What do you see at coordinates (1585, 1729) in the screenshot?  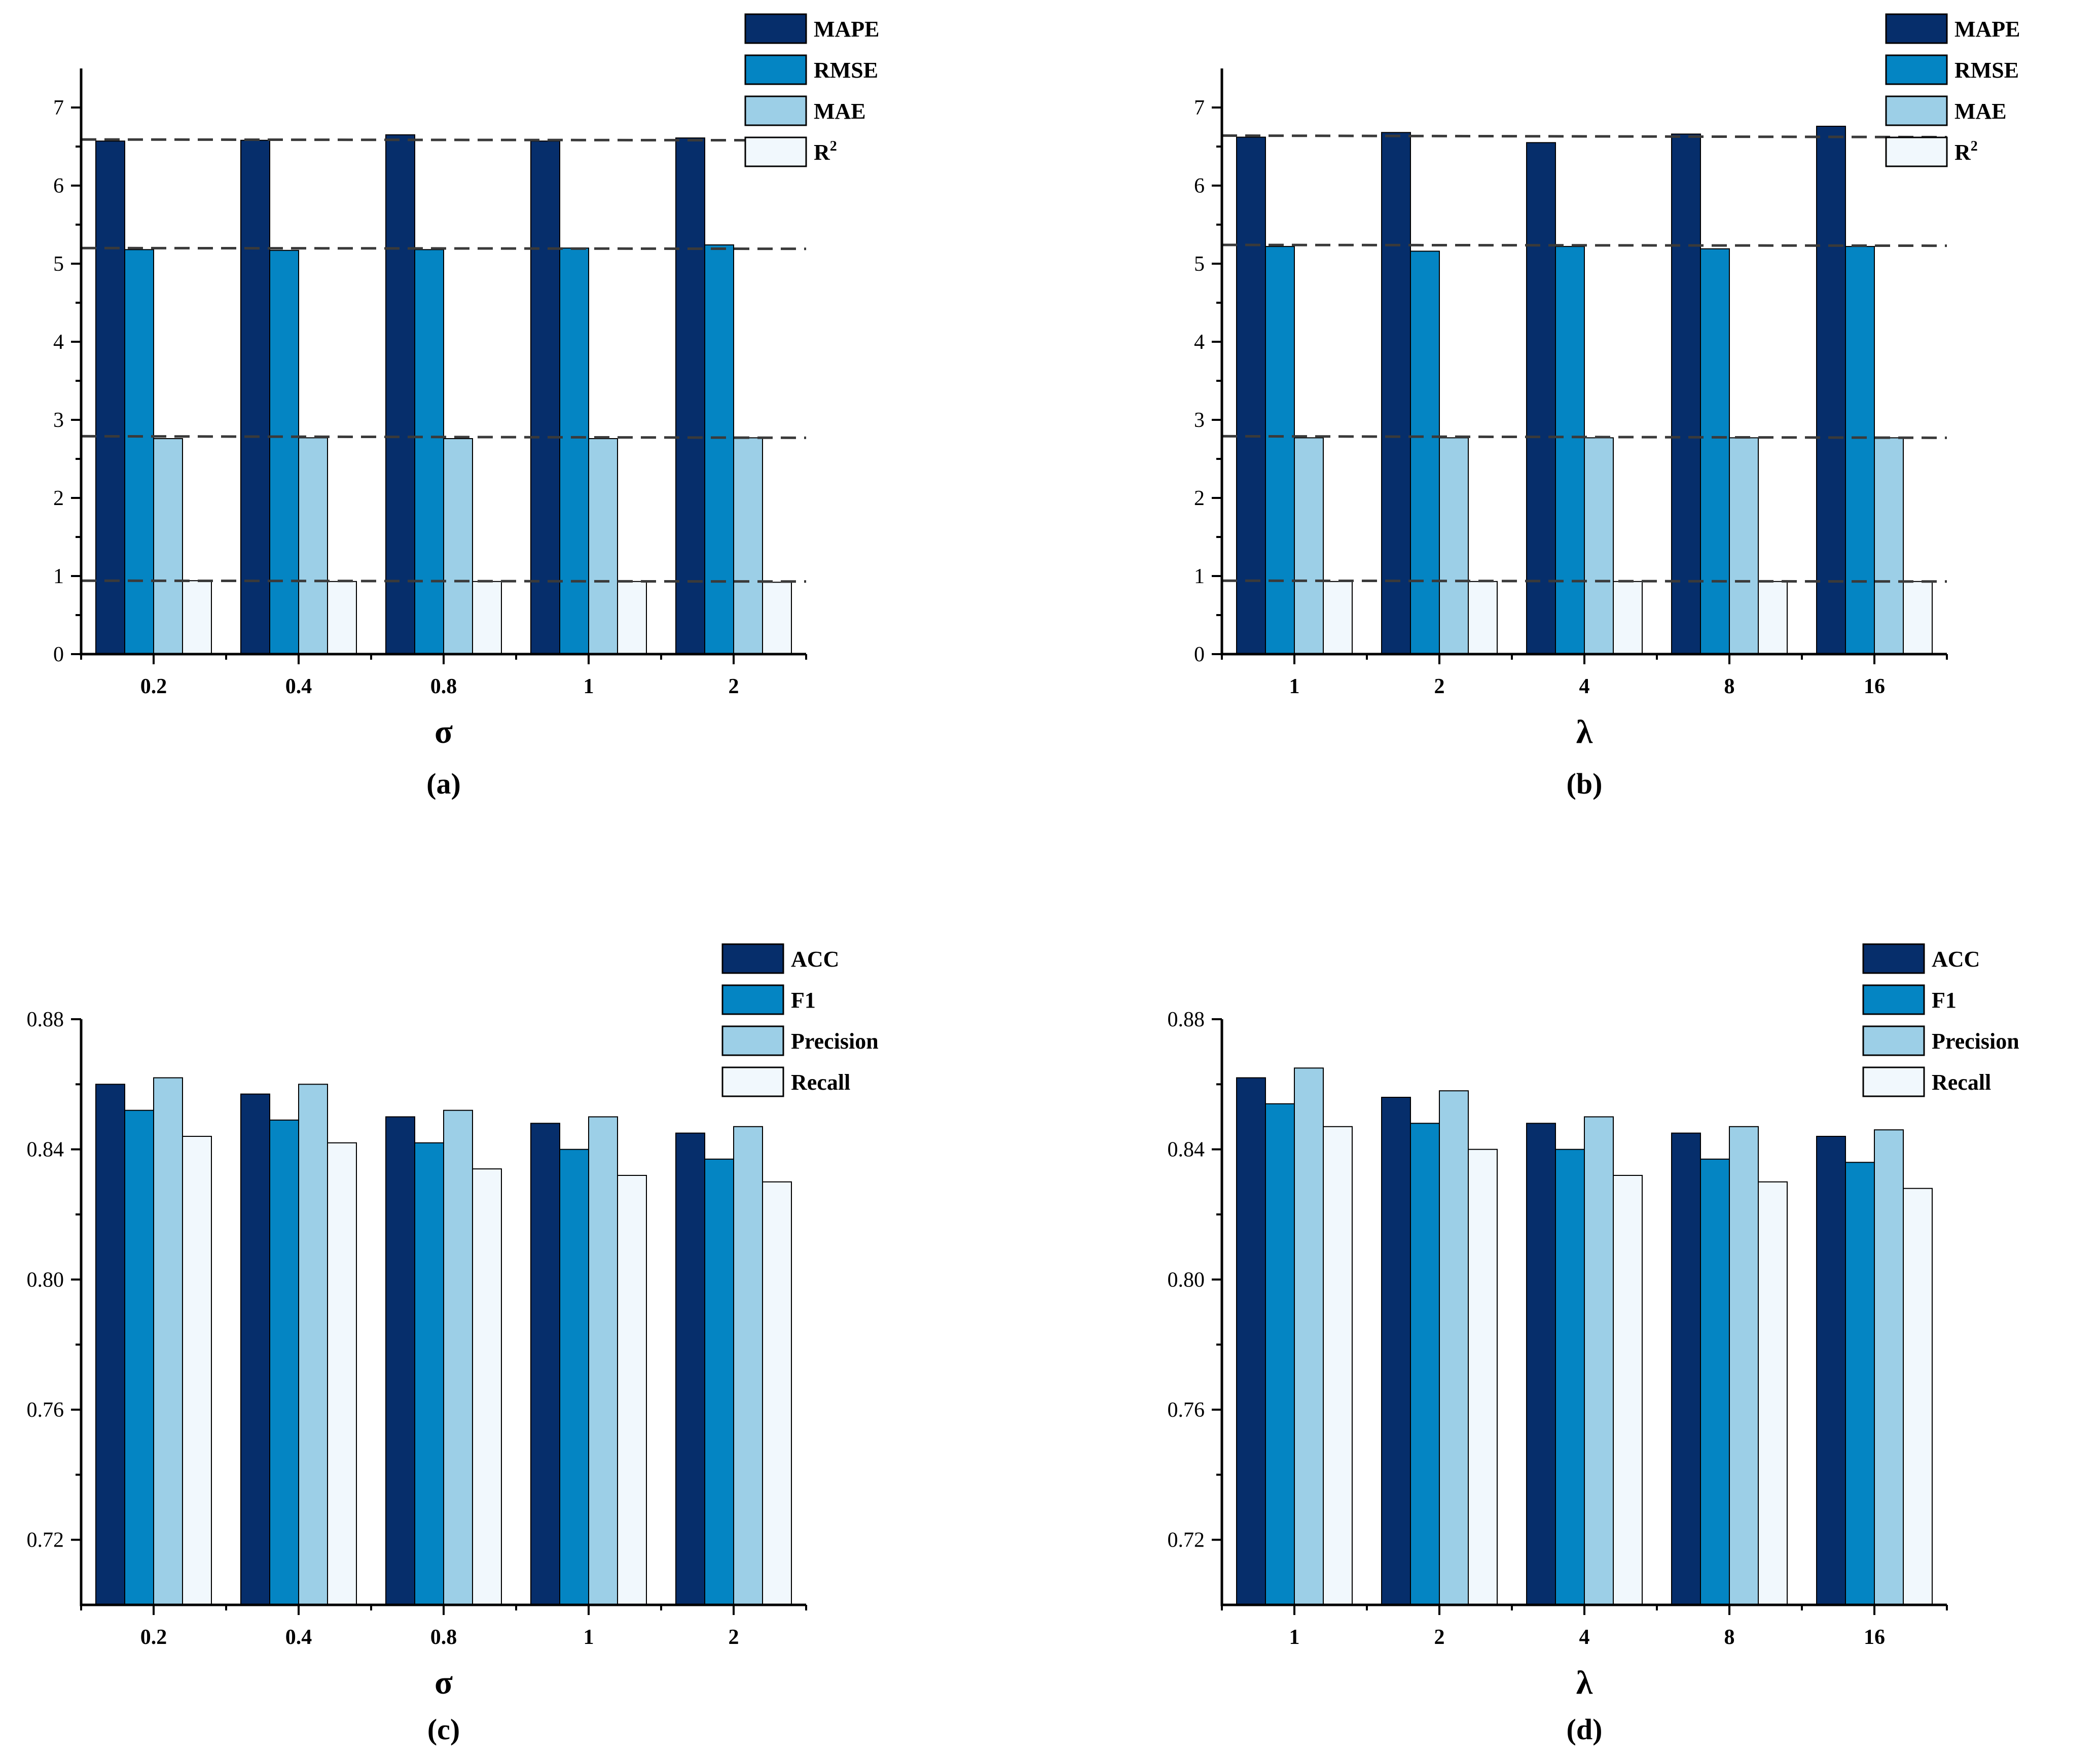 I see `panel-caption: (d)` at bounding box center [1585, 1729].